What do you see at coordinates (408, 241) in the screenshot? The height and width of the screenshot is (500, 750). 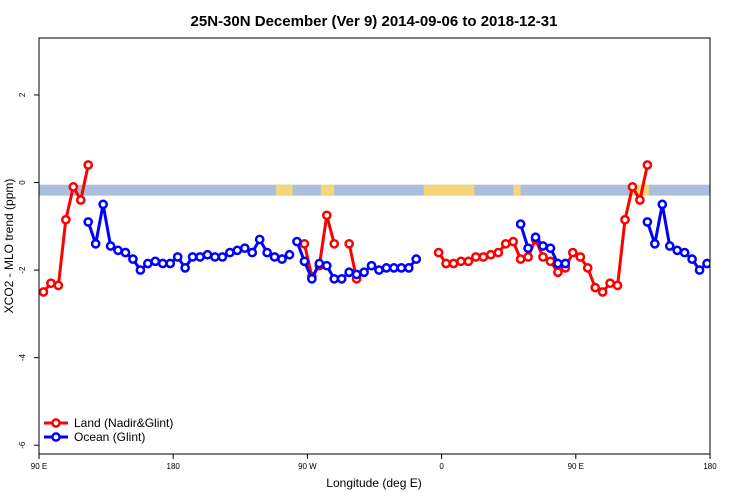 I see `series-ocean` at bounding box center [408, 241].